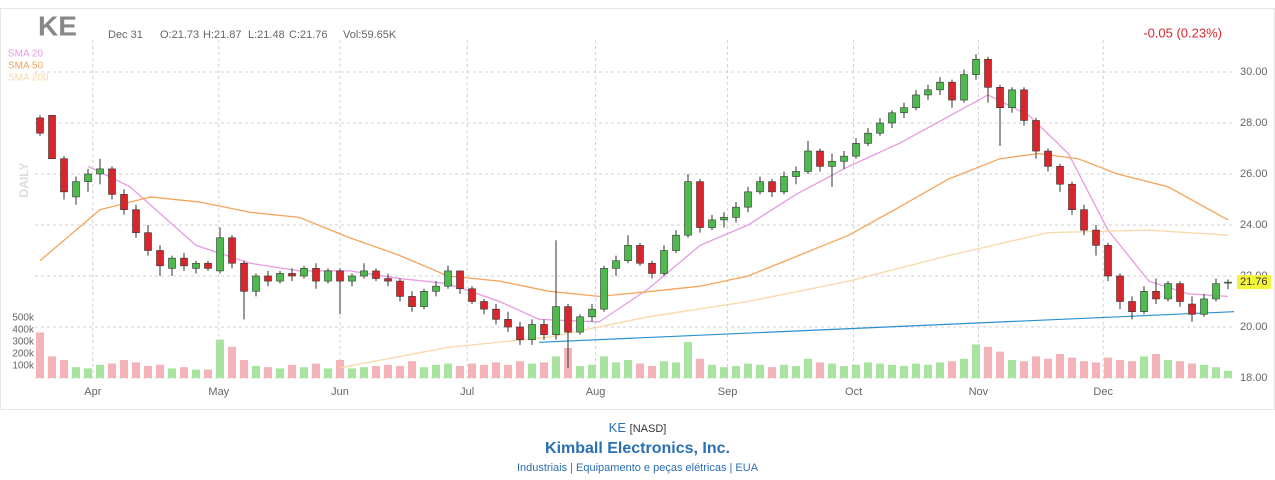  I want to click on period-label: DAILY, so click(24, 180).